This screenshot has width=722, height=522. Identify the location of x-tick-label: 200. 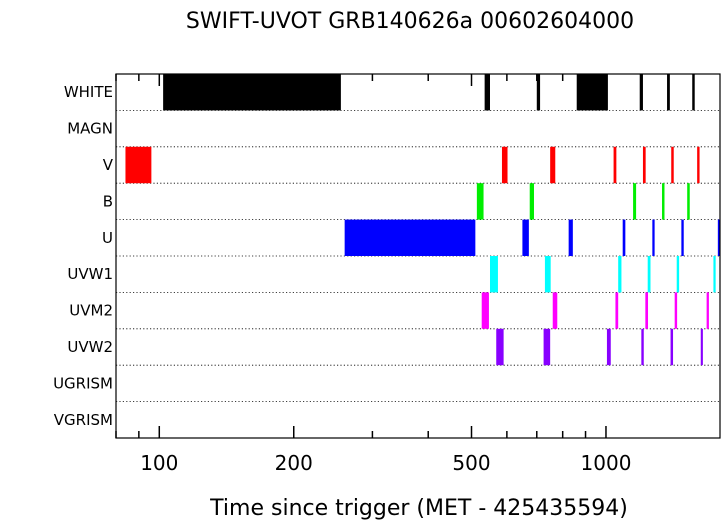
(294, 463).